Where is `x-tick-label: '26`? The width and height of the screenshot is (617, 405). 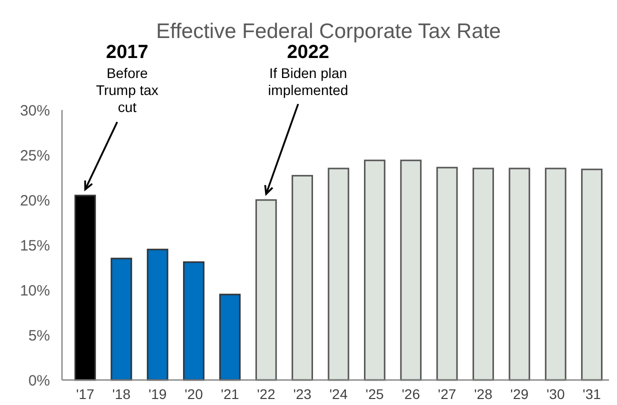 x-tick-label: '26 is located at coordinates (411, 394).